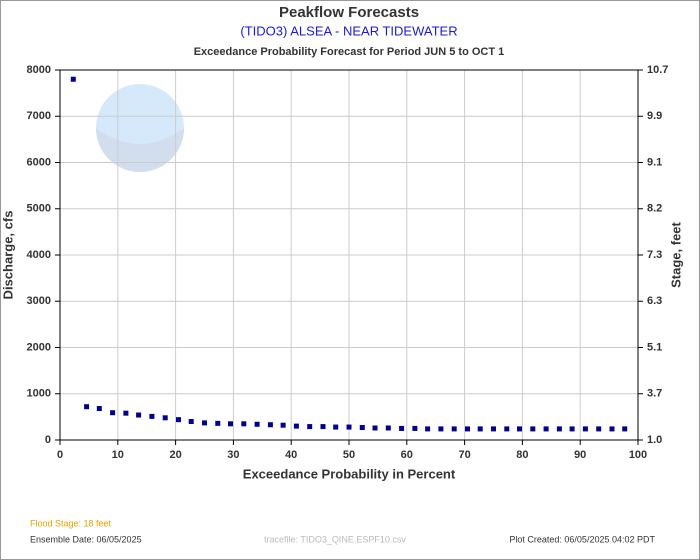 This screenshot has width=700, height=560. I want to click on y2-tick-label: 9.9, so click(654, 116).